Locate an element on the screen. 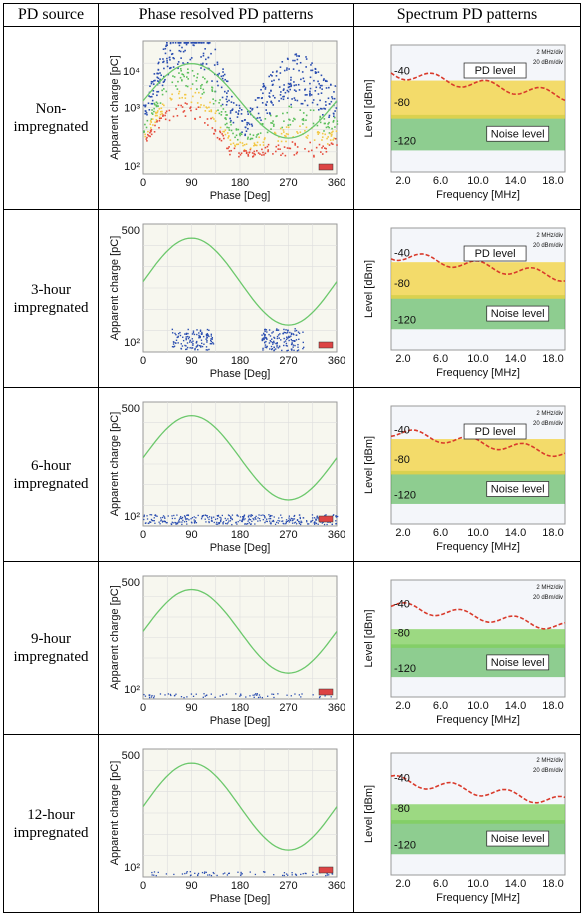 The width and height of the screenshot is (584, 918). pd-source-line: 6-hour is located at coordinates (51, 465).